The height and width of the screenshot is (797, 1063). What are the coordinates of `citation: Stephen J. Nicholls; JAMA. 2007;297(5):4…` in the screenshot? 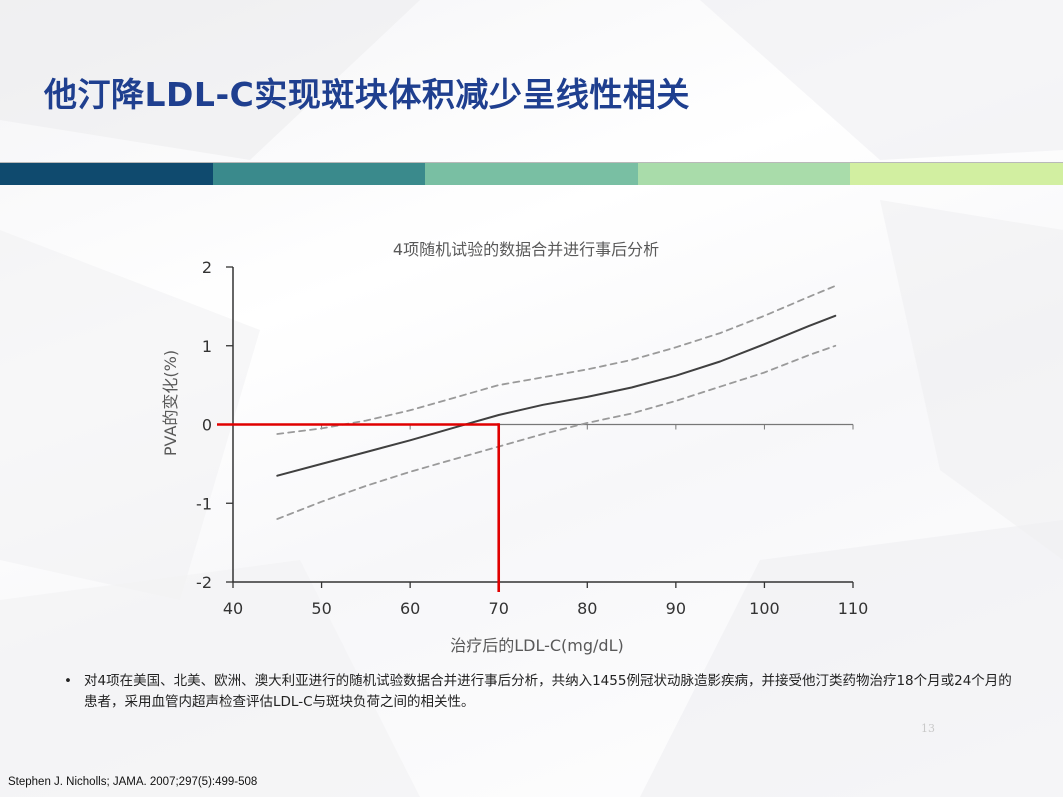 It's located at (133, 782).